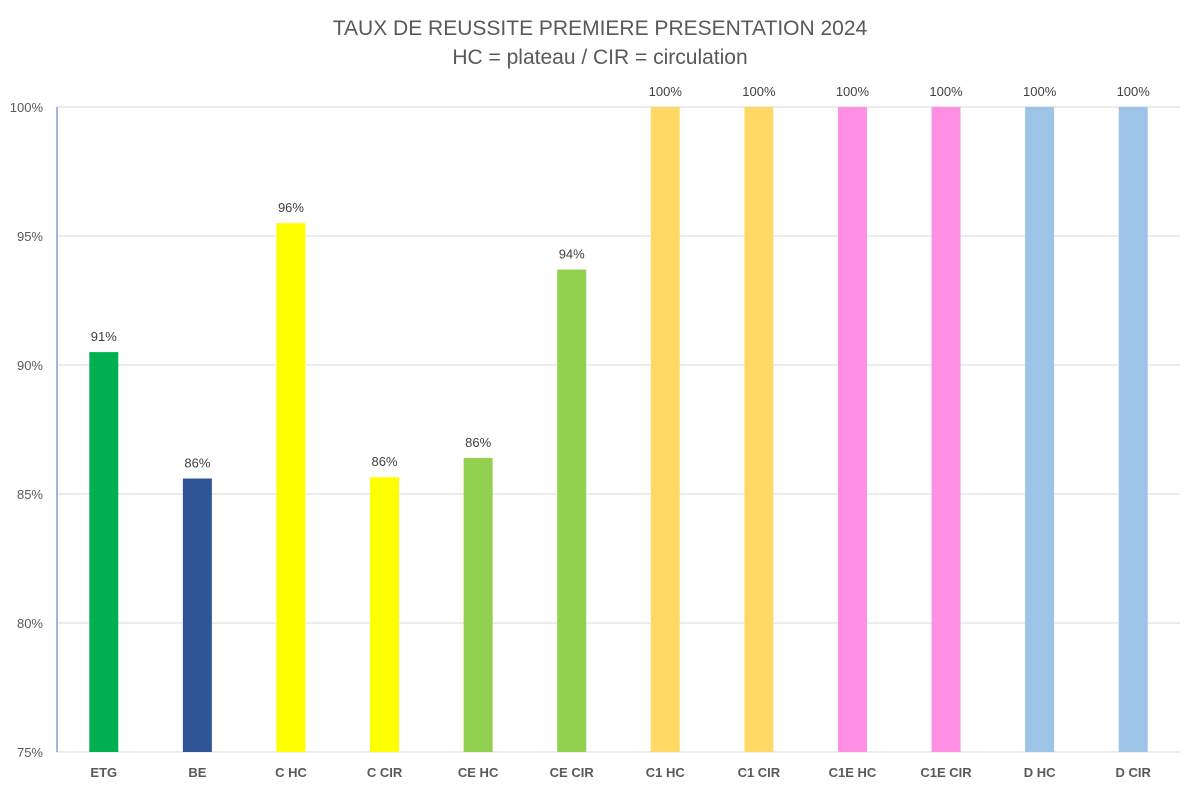  I want to click on x-category-label: C1 CIR, so click(759, 772).